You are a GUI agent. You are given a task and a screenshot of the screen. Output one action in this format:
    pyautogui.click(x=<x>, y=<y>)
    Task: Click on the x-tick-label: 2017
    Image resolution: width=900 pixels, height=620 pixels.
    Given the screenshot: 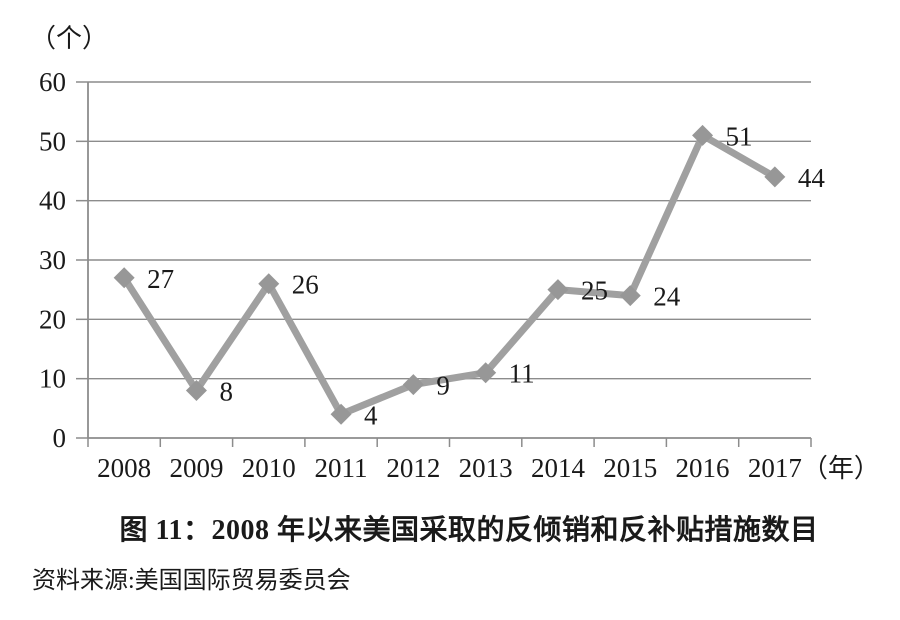 What is the action you would take?
    pyautogui.click(x=775, y=468)
    